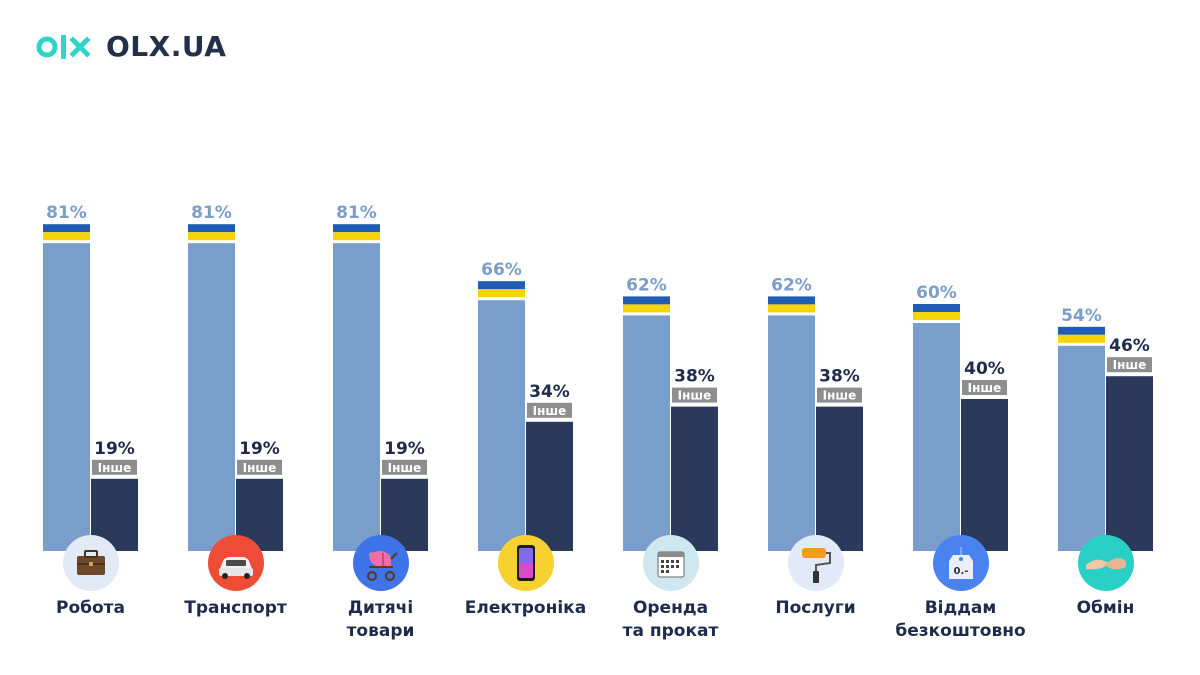  I want to click on olx-logo-icon, so click(63, 46).